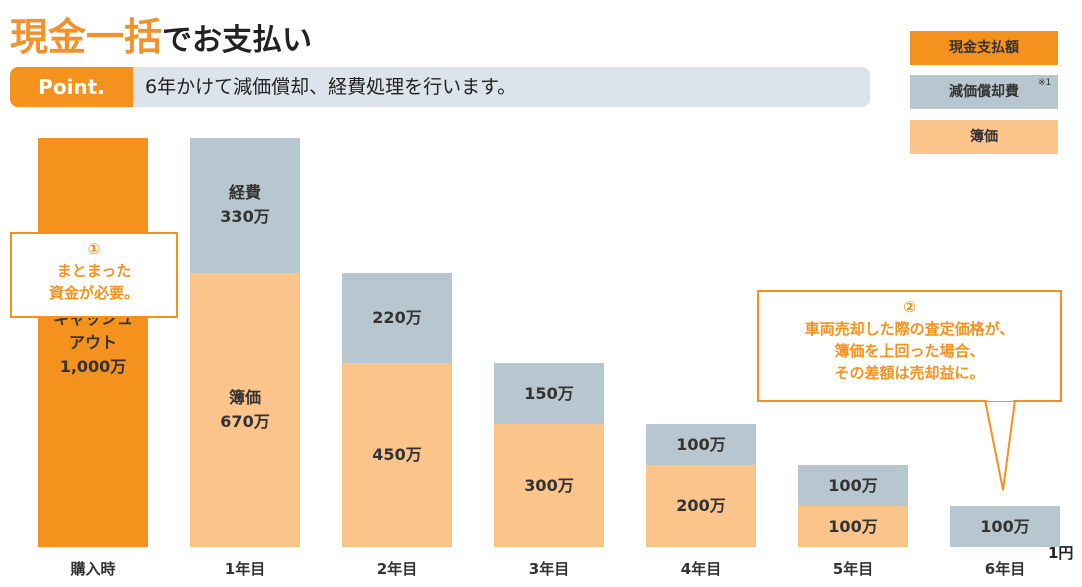 Image resolution: width=1082 pixels, height=587 pixels. Describe the element at coordinates (984, 137) in the screenshot. I see `legend-item: 簿価` at that location.